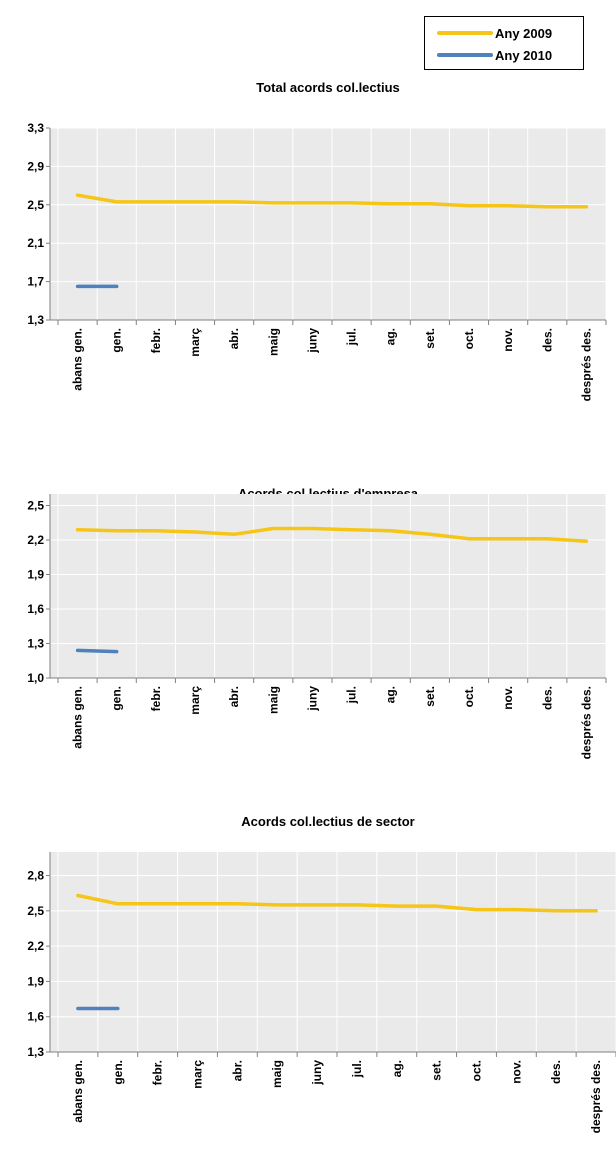 The width and height of the screenshot is (616, 1172). Describe the element at coordinates (504, 43) in the screenshot. I see `legend: Any 2009 Any 2010` at that location.